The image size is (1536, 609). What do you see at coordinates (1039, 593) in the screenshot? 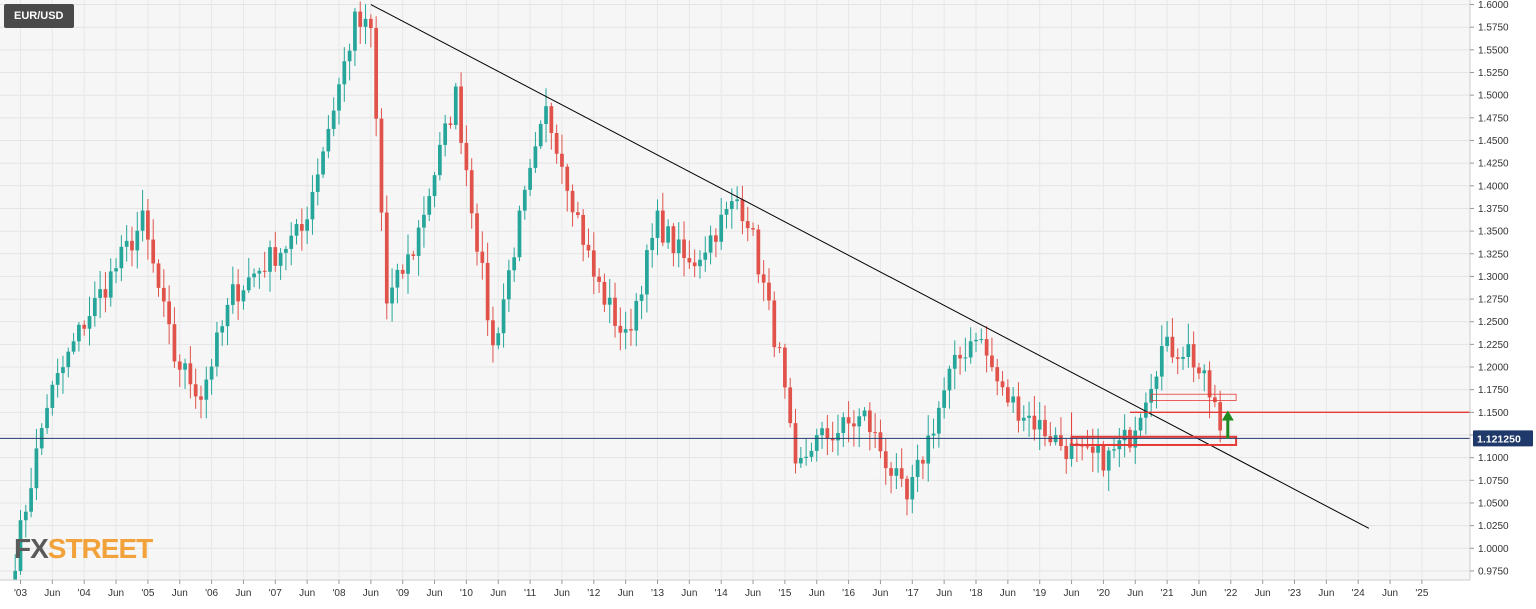
I see `x-tick-label: '19` at bounding box center [1039, 593].